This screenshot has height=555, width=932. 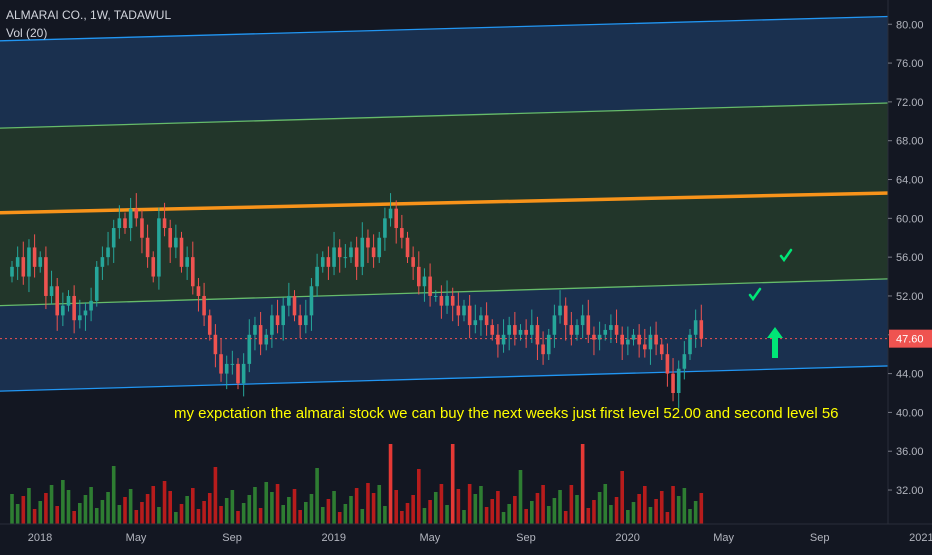 I want to click on volume-indicator-label: Vol (20), so click(x=27, y=33).